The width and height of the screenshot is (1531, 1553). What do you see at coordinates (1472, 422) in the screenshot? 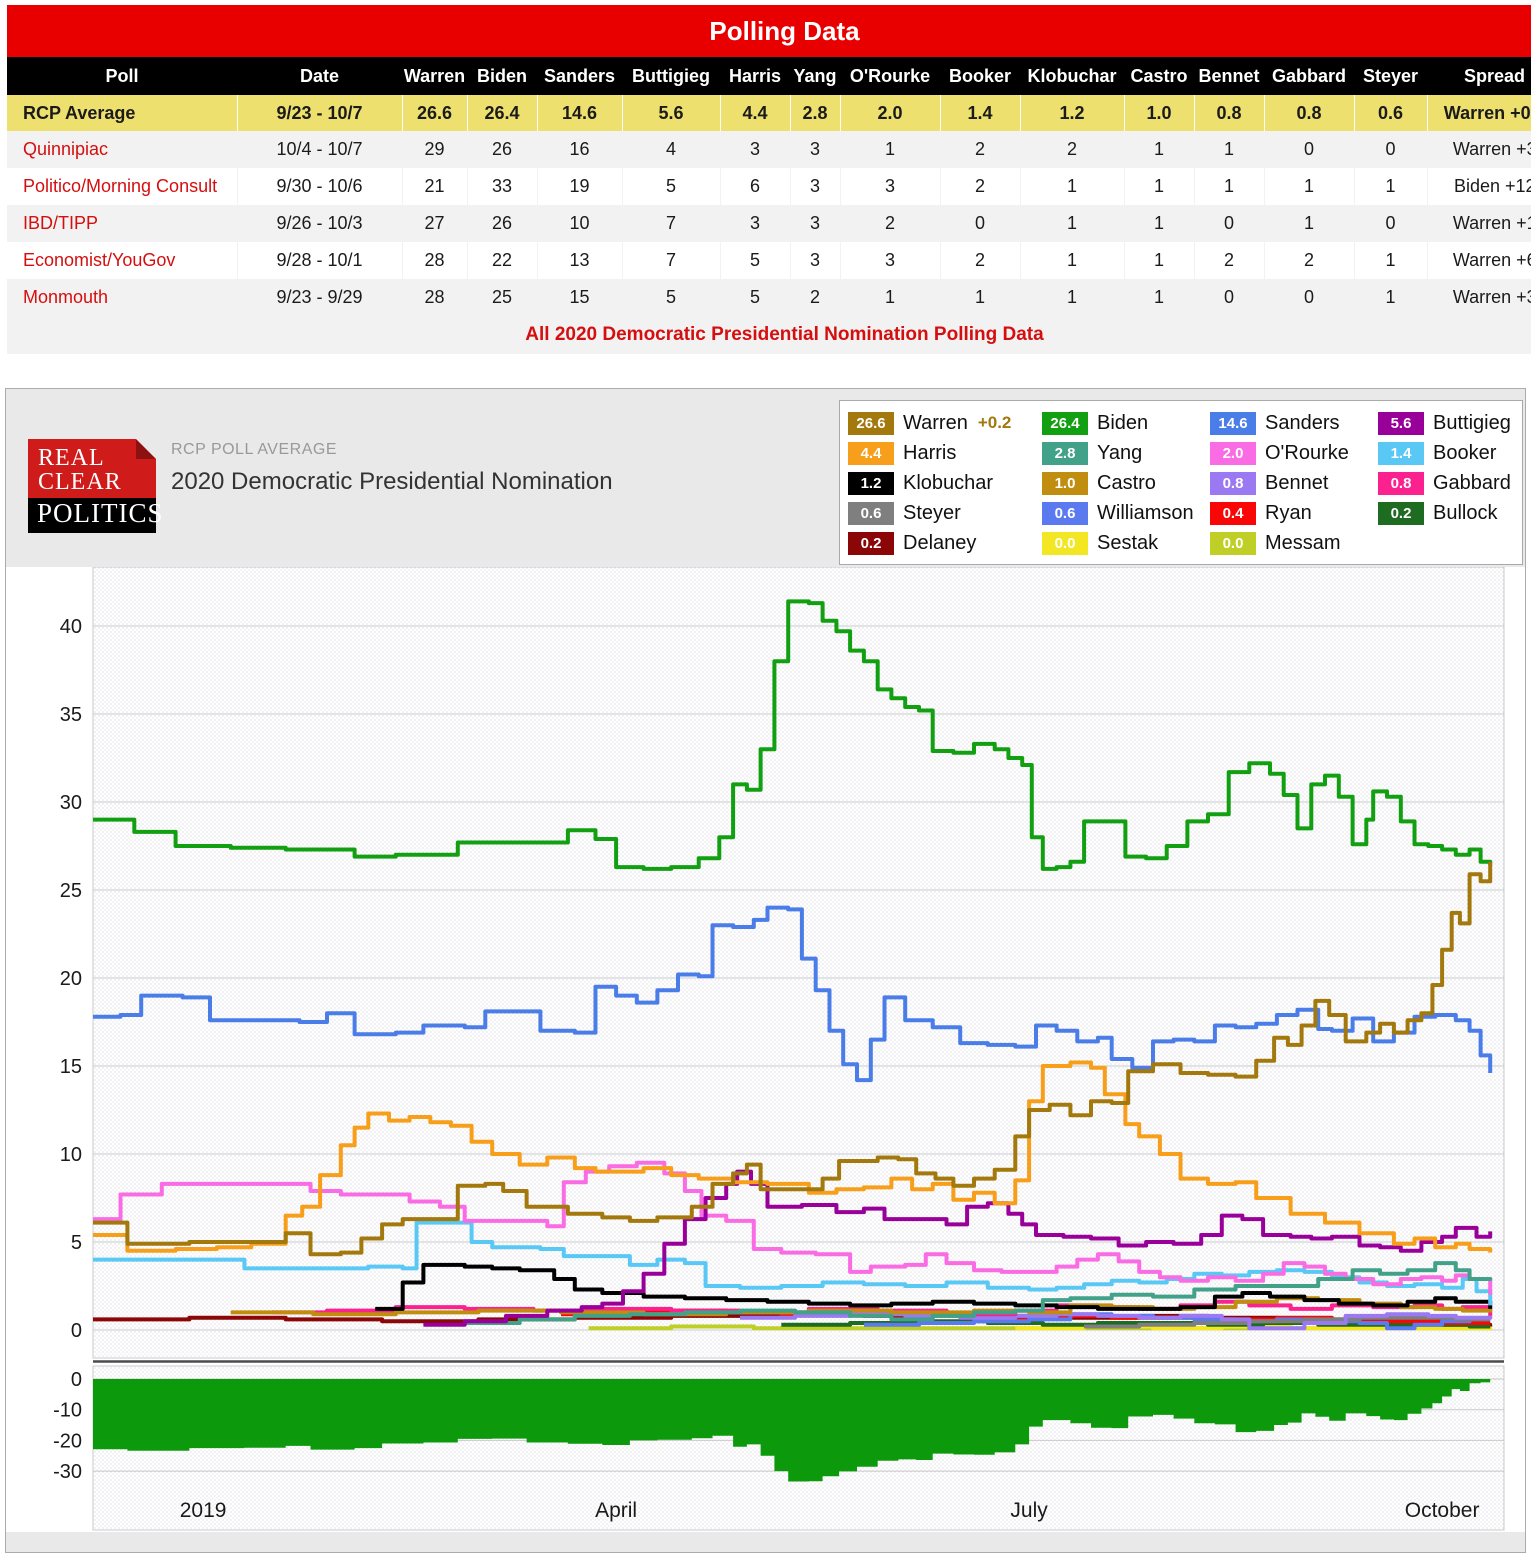
I see `legend-name: Buttigieg` at bounding box center [1472, 422].